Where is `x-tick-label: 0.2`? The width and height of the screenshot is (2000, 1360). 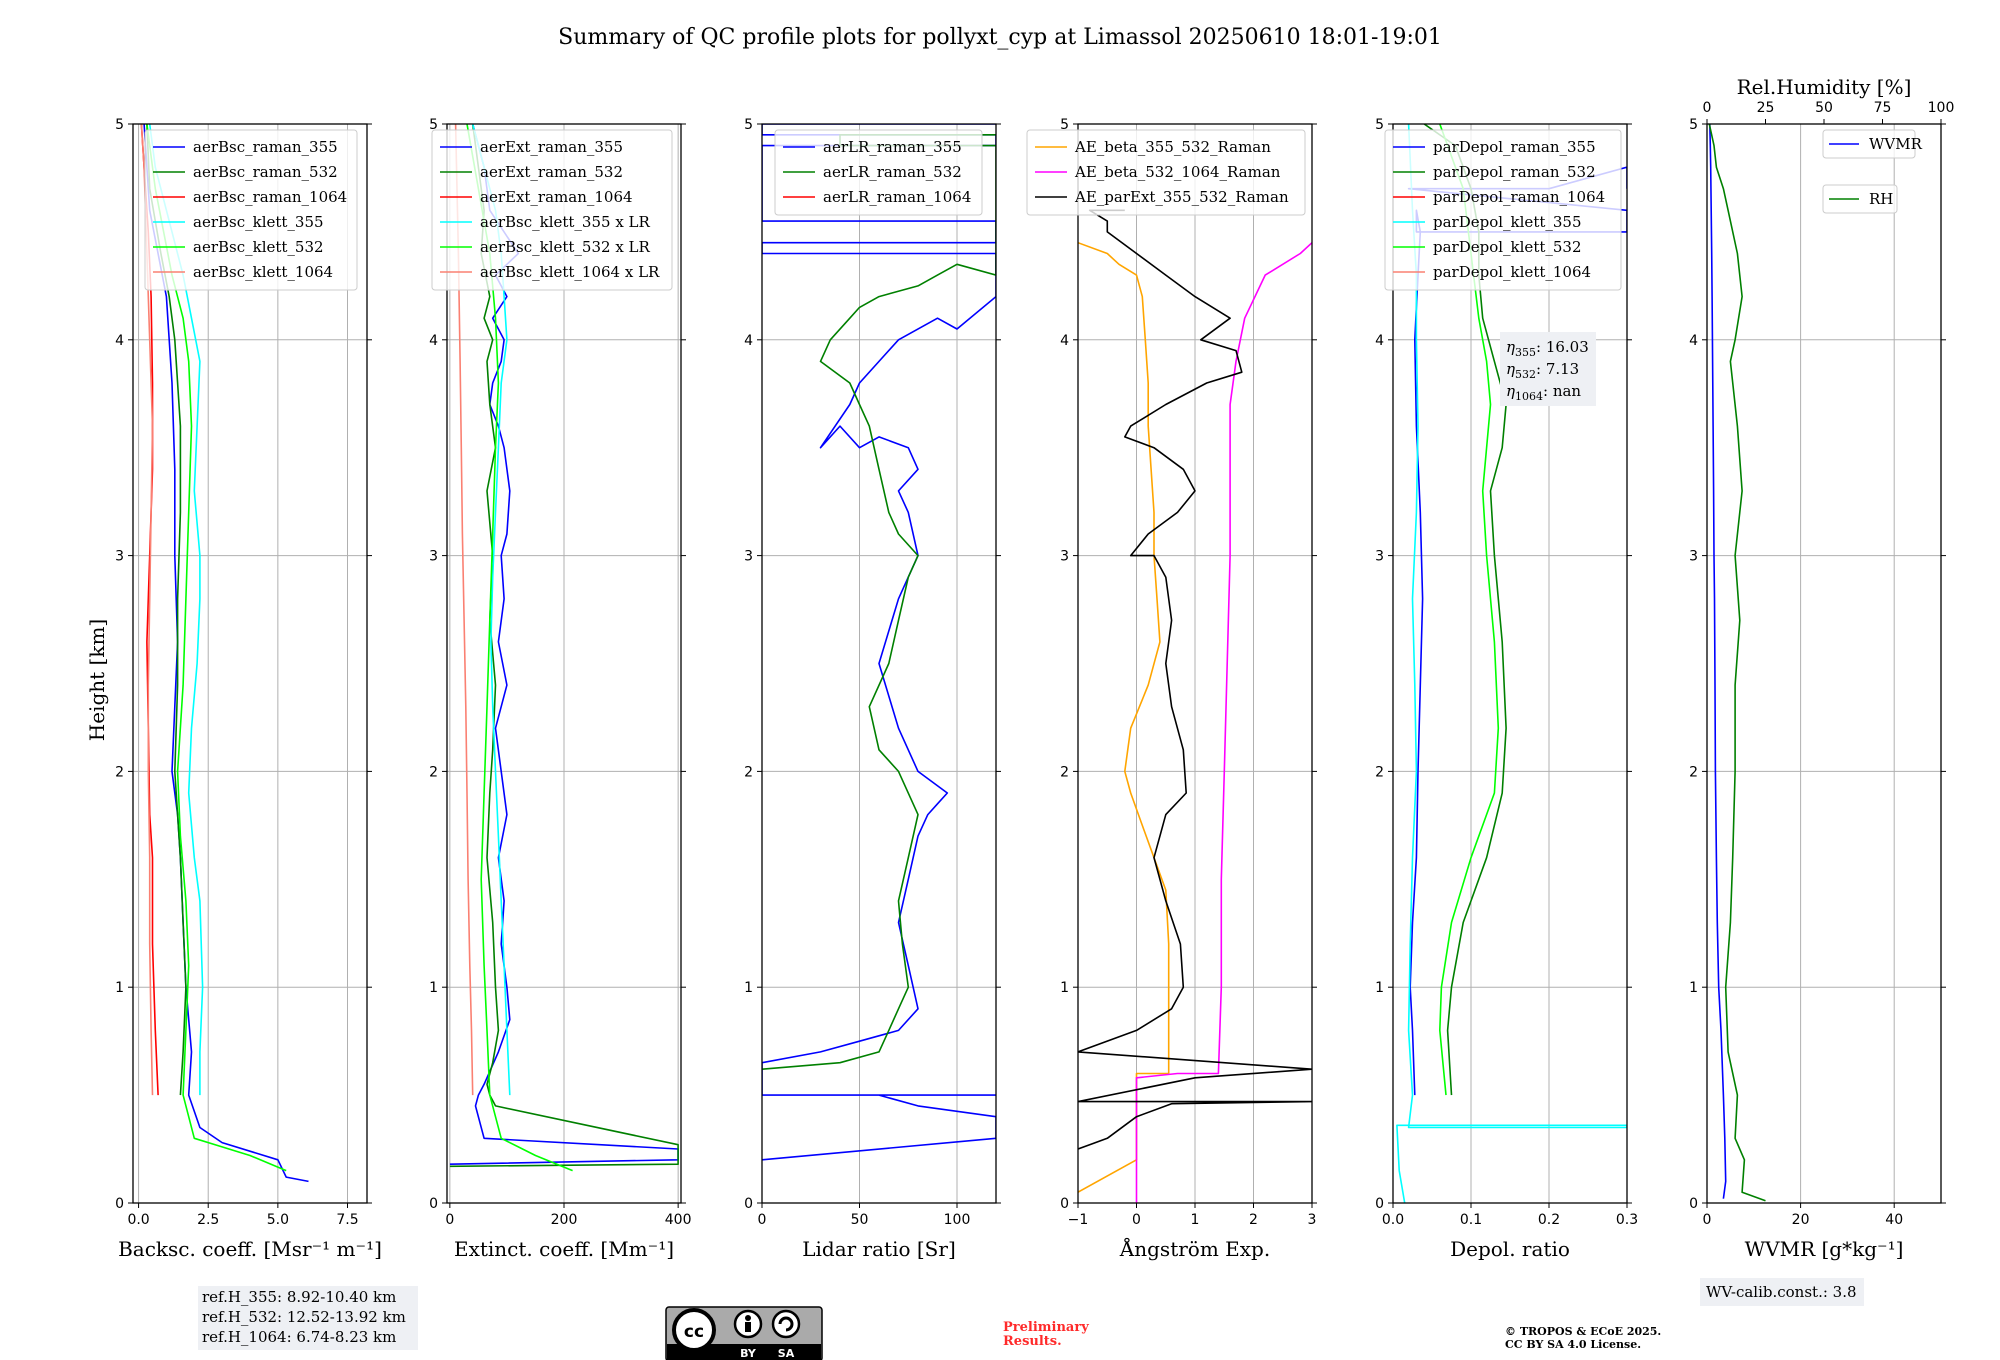
x-tick-label: 0.2 is located at coordinates (1549, 1220).